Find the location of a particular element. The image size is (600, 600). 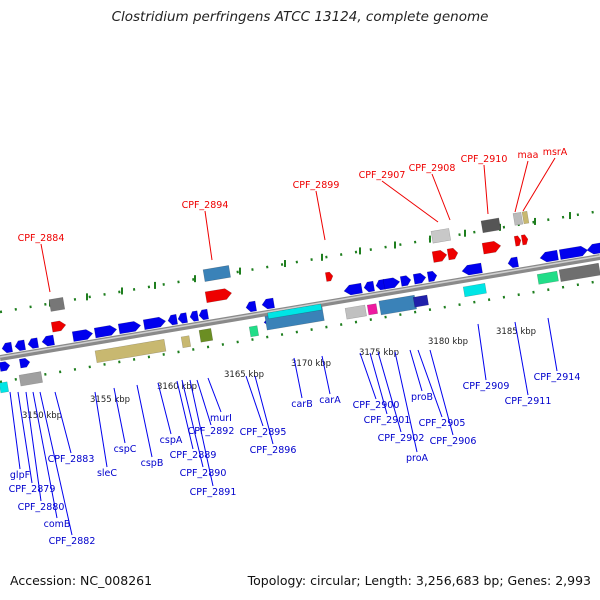

scale-label: 3175 kbp is located at coordinates (379, 353).